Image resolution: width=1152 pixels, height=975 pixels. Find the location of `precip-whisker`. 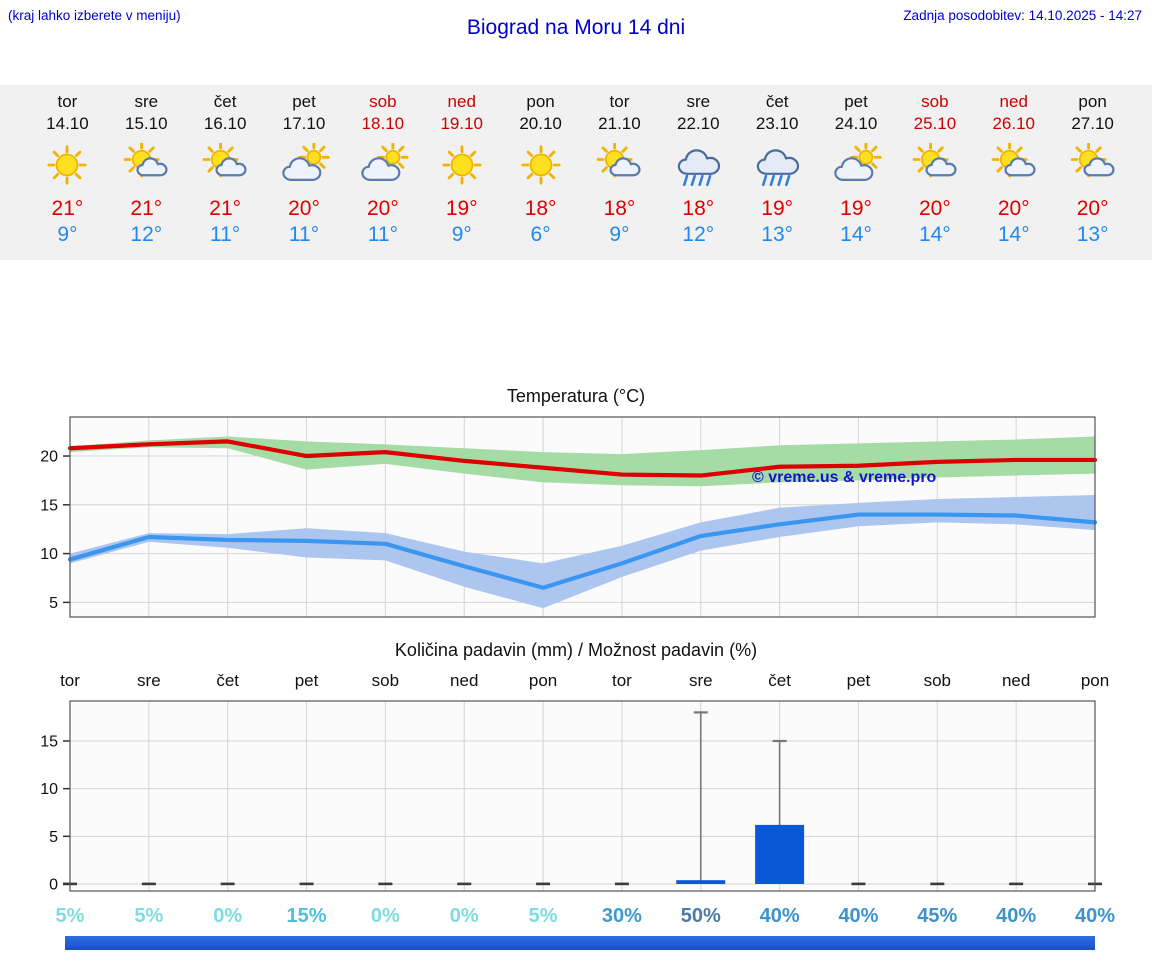

precip-whisker is located at coordinates (700, 797).